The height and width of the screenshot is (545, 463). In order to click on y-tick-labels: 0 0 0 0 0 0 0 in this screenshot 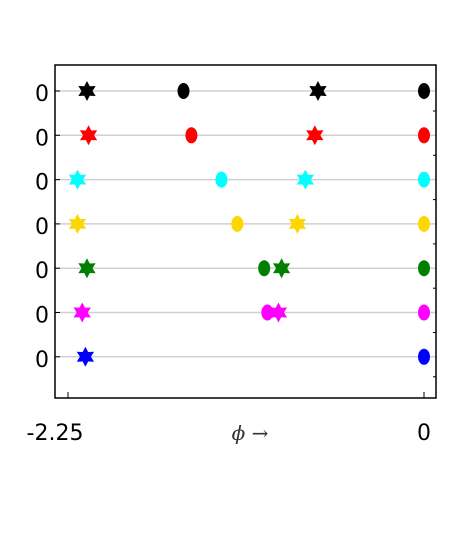, I will do `click(42, 227)`.